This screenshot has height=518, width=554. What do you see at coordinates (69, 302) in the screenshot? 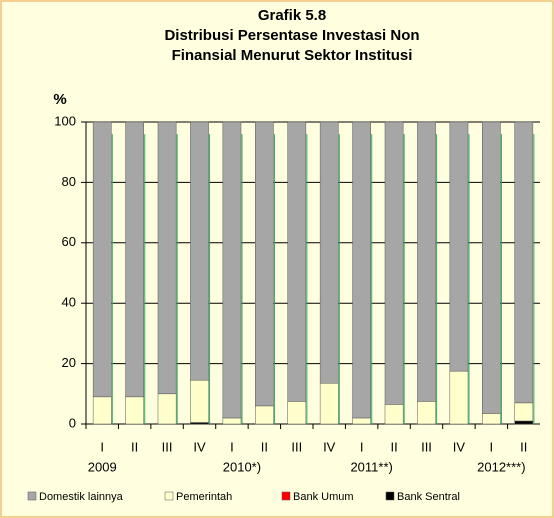
I see `y-tick-label: 40` at bounding box center [69, 302].